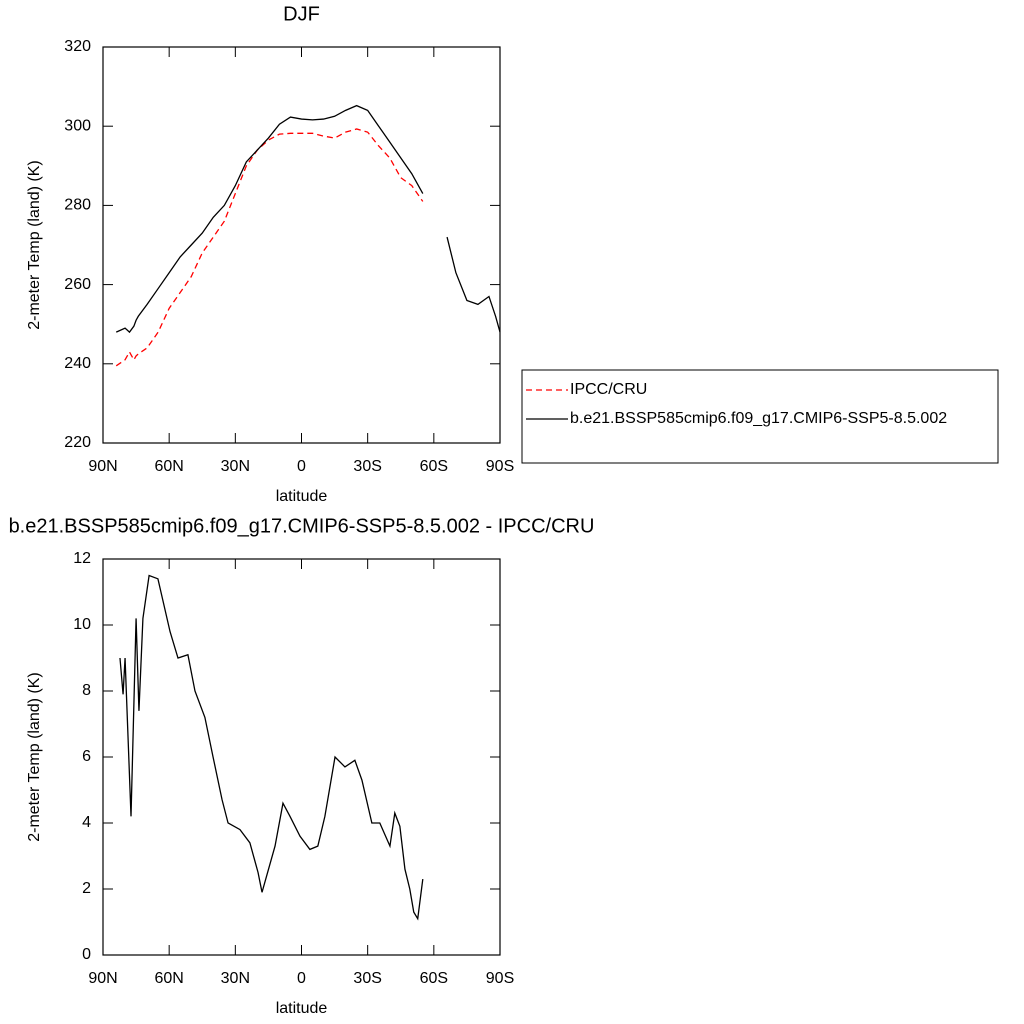 The image size is (1024, 1024). I want to click on y-tick-label: 2, so click(86, 888).